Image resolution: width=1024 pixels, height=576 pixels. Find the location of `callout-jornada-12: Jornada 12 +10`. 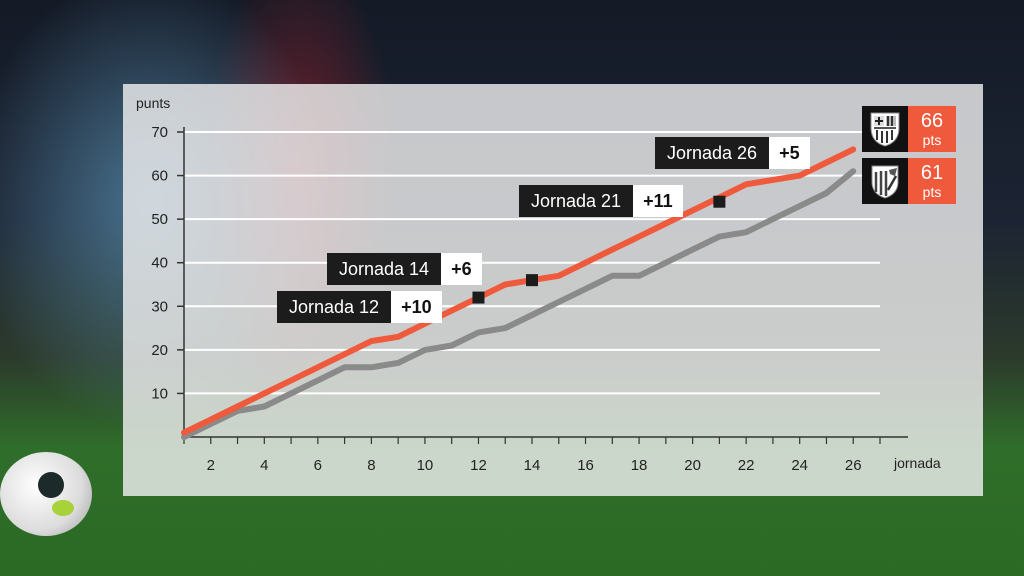

callout-jornada-12: Jornada 12 +10 is located at coordinates (359, 307).